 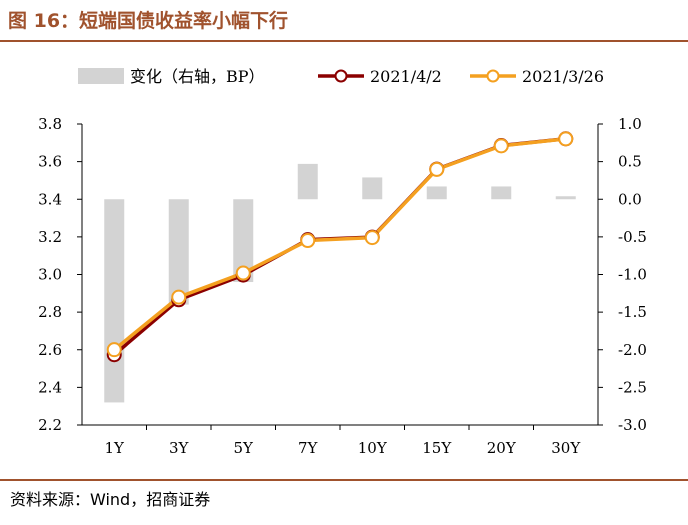 I want to click on left-tick-label: 3.6, so click(x=50, y=162).